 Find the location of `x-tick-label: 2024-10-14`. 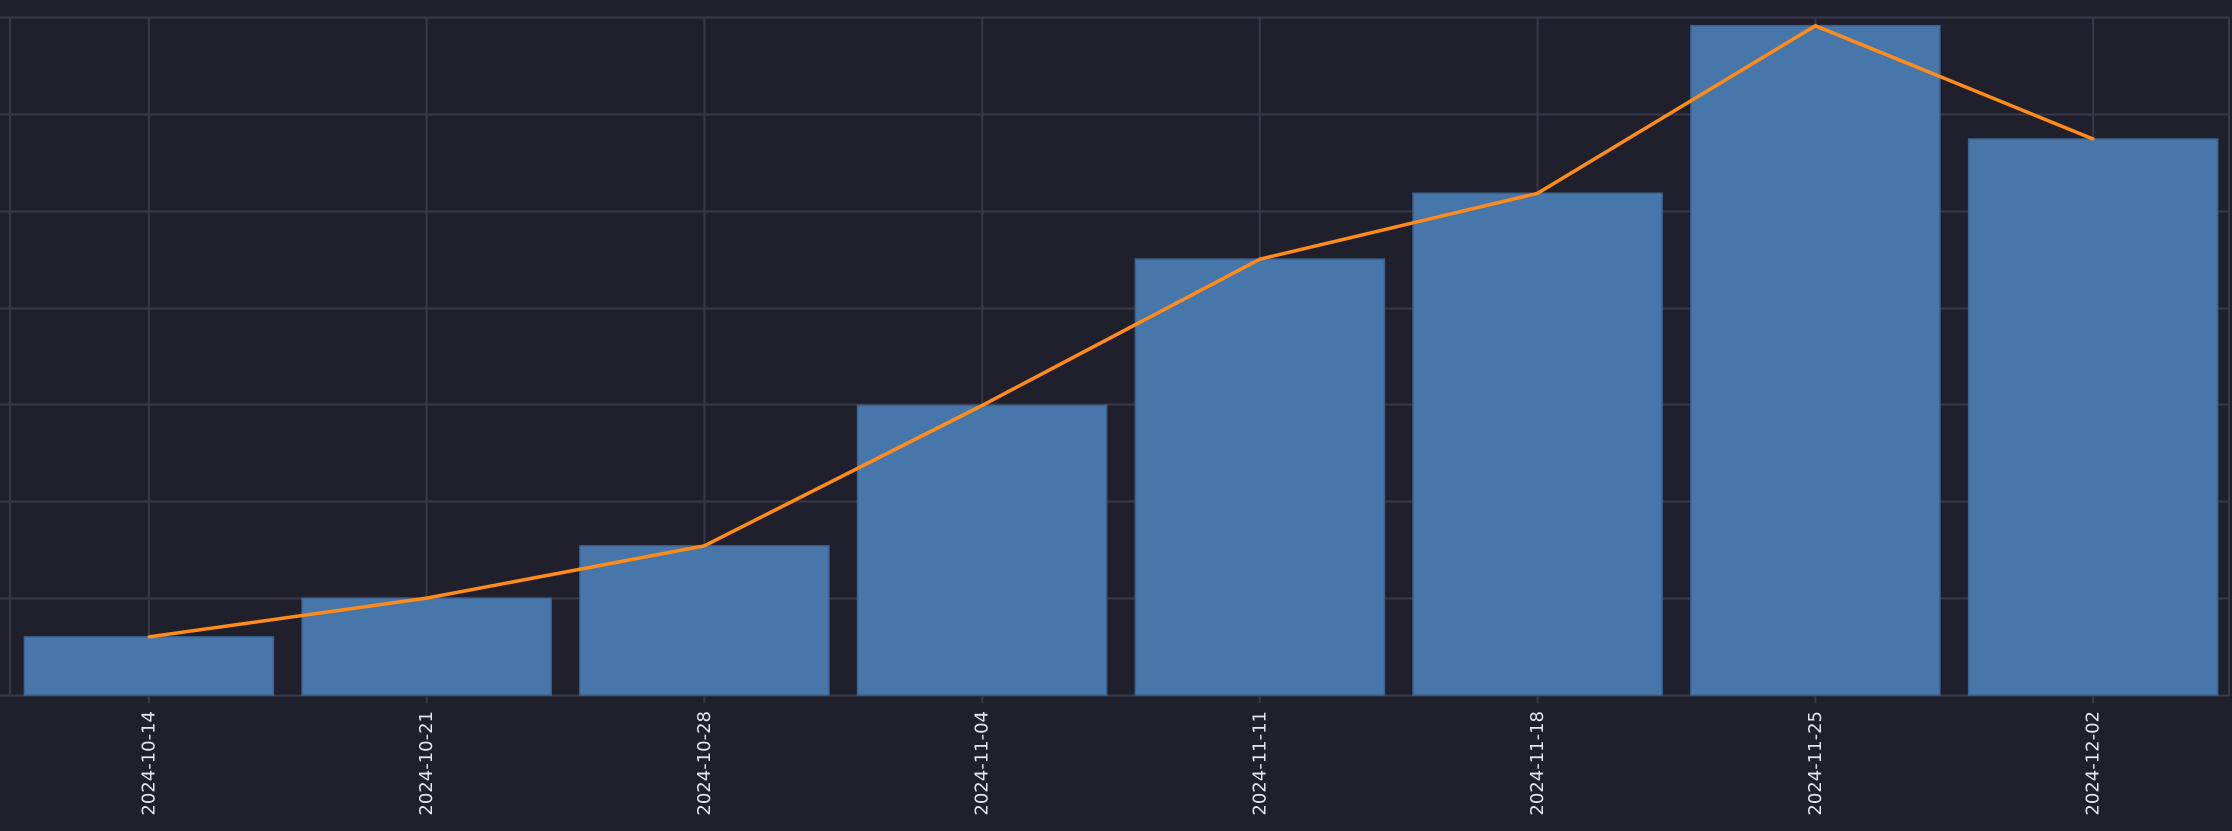

x-tick-label: 2024-10-14 is located at coordinates (148, 763).